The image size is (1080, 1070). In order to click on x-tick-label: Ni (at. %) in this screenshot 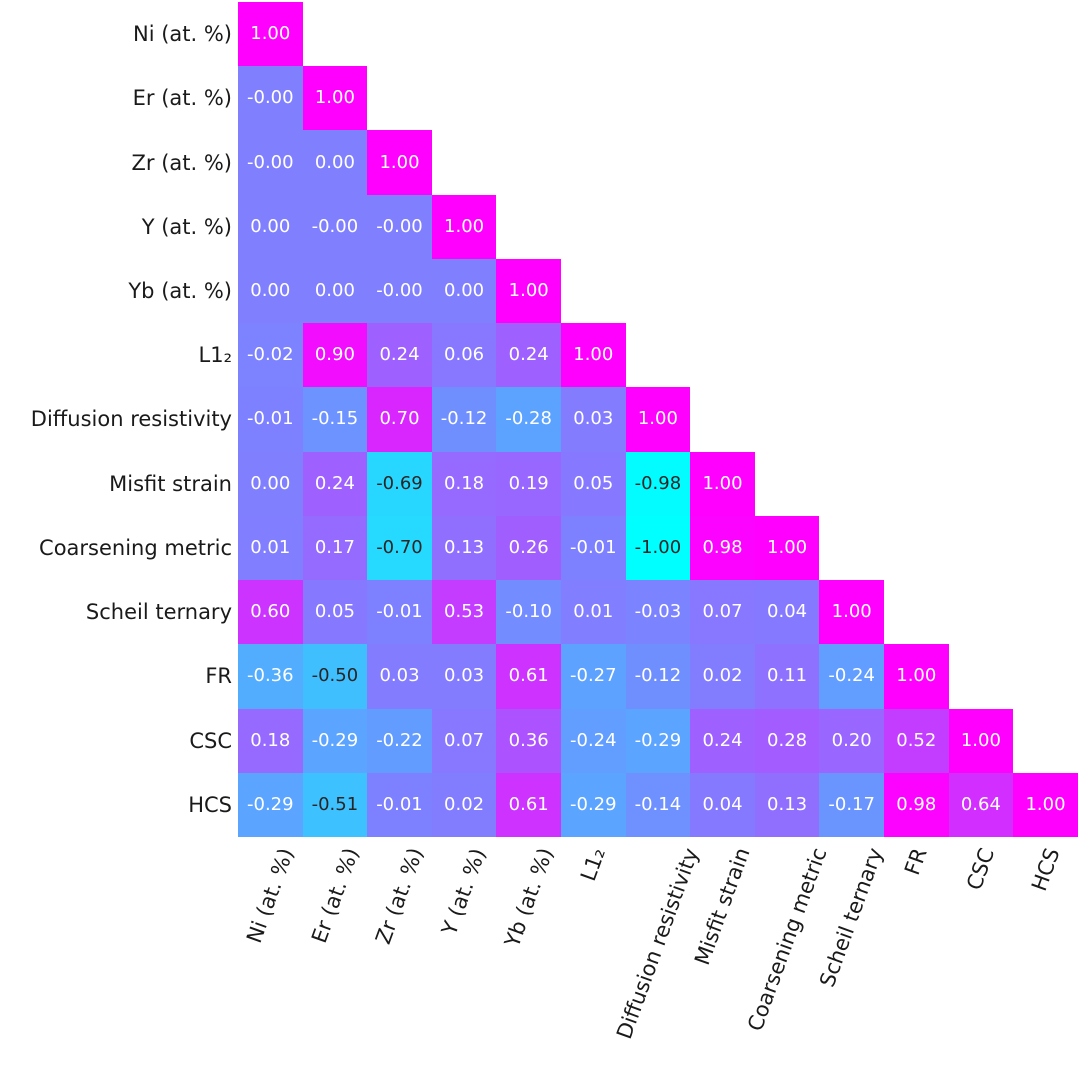, I will do `click(270, 895)`.